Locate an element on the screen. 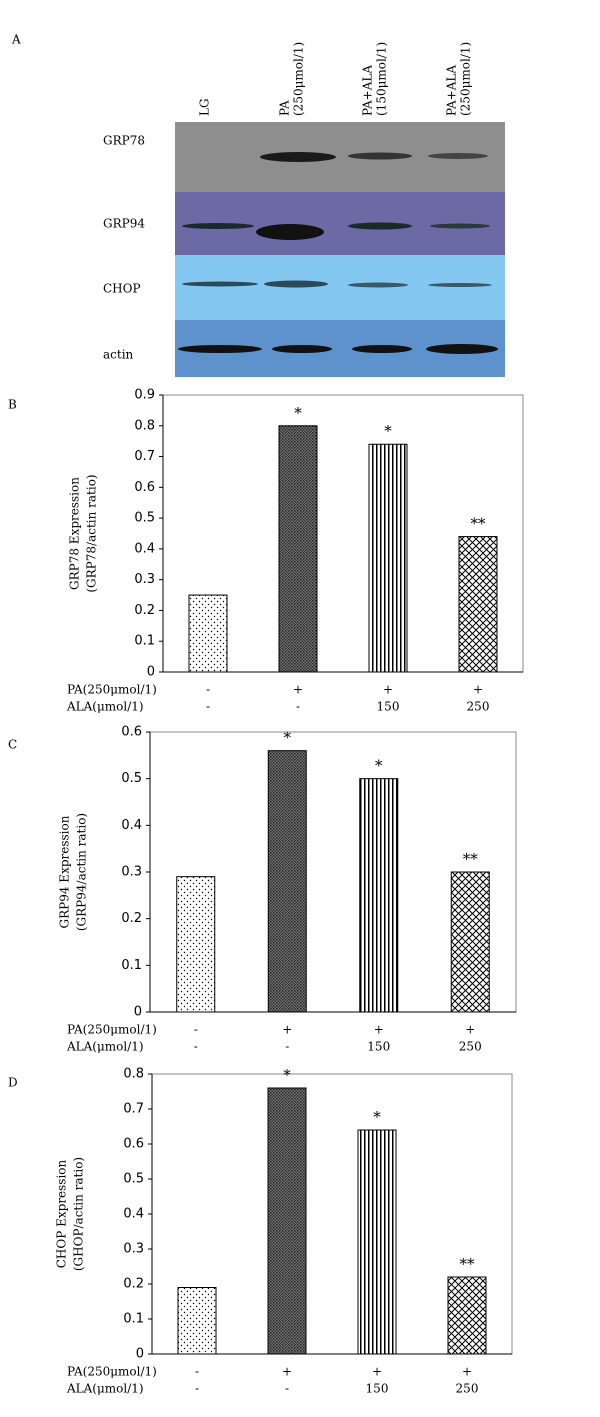  row-label: GRP94 is located at coordinates (124, 224).